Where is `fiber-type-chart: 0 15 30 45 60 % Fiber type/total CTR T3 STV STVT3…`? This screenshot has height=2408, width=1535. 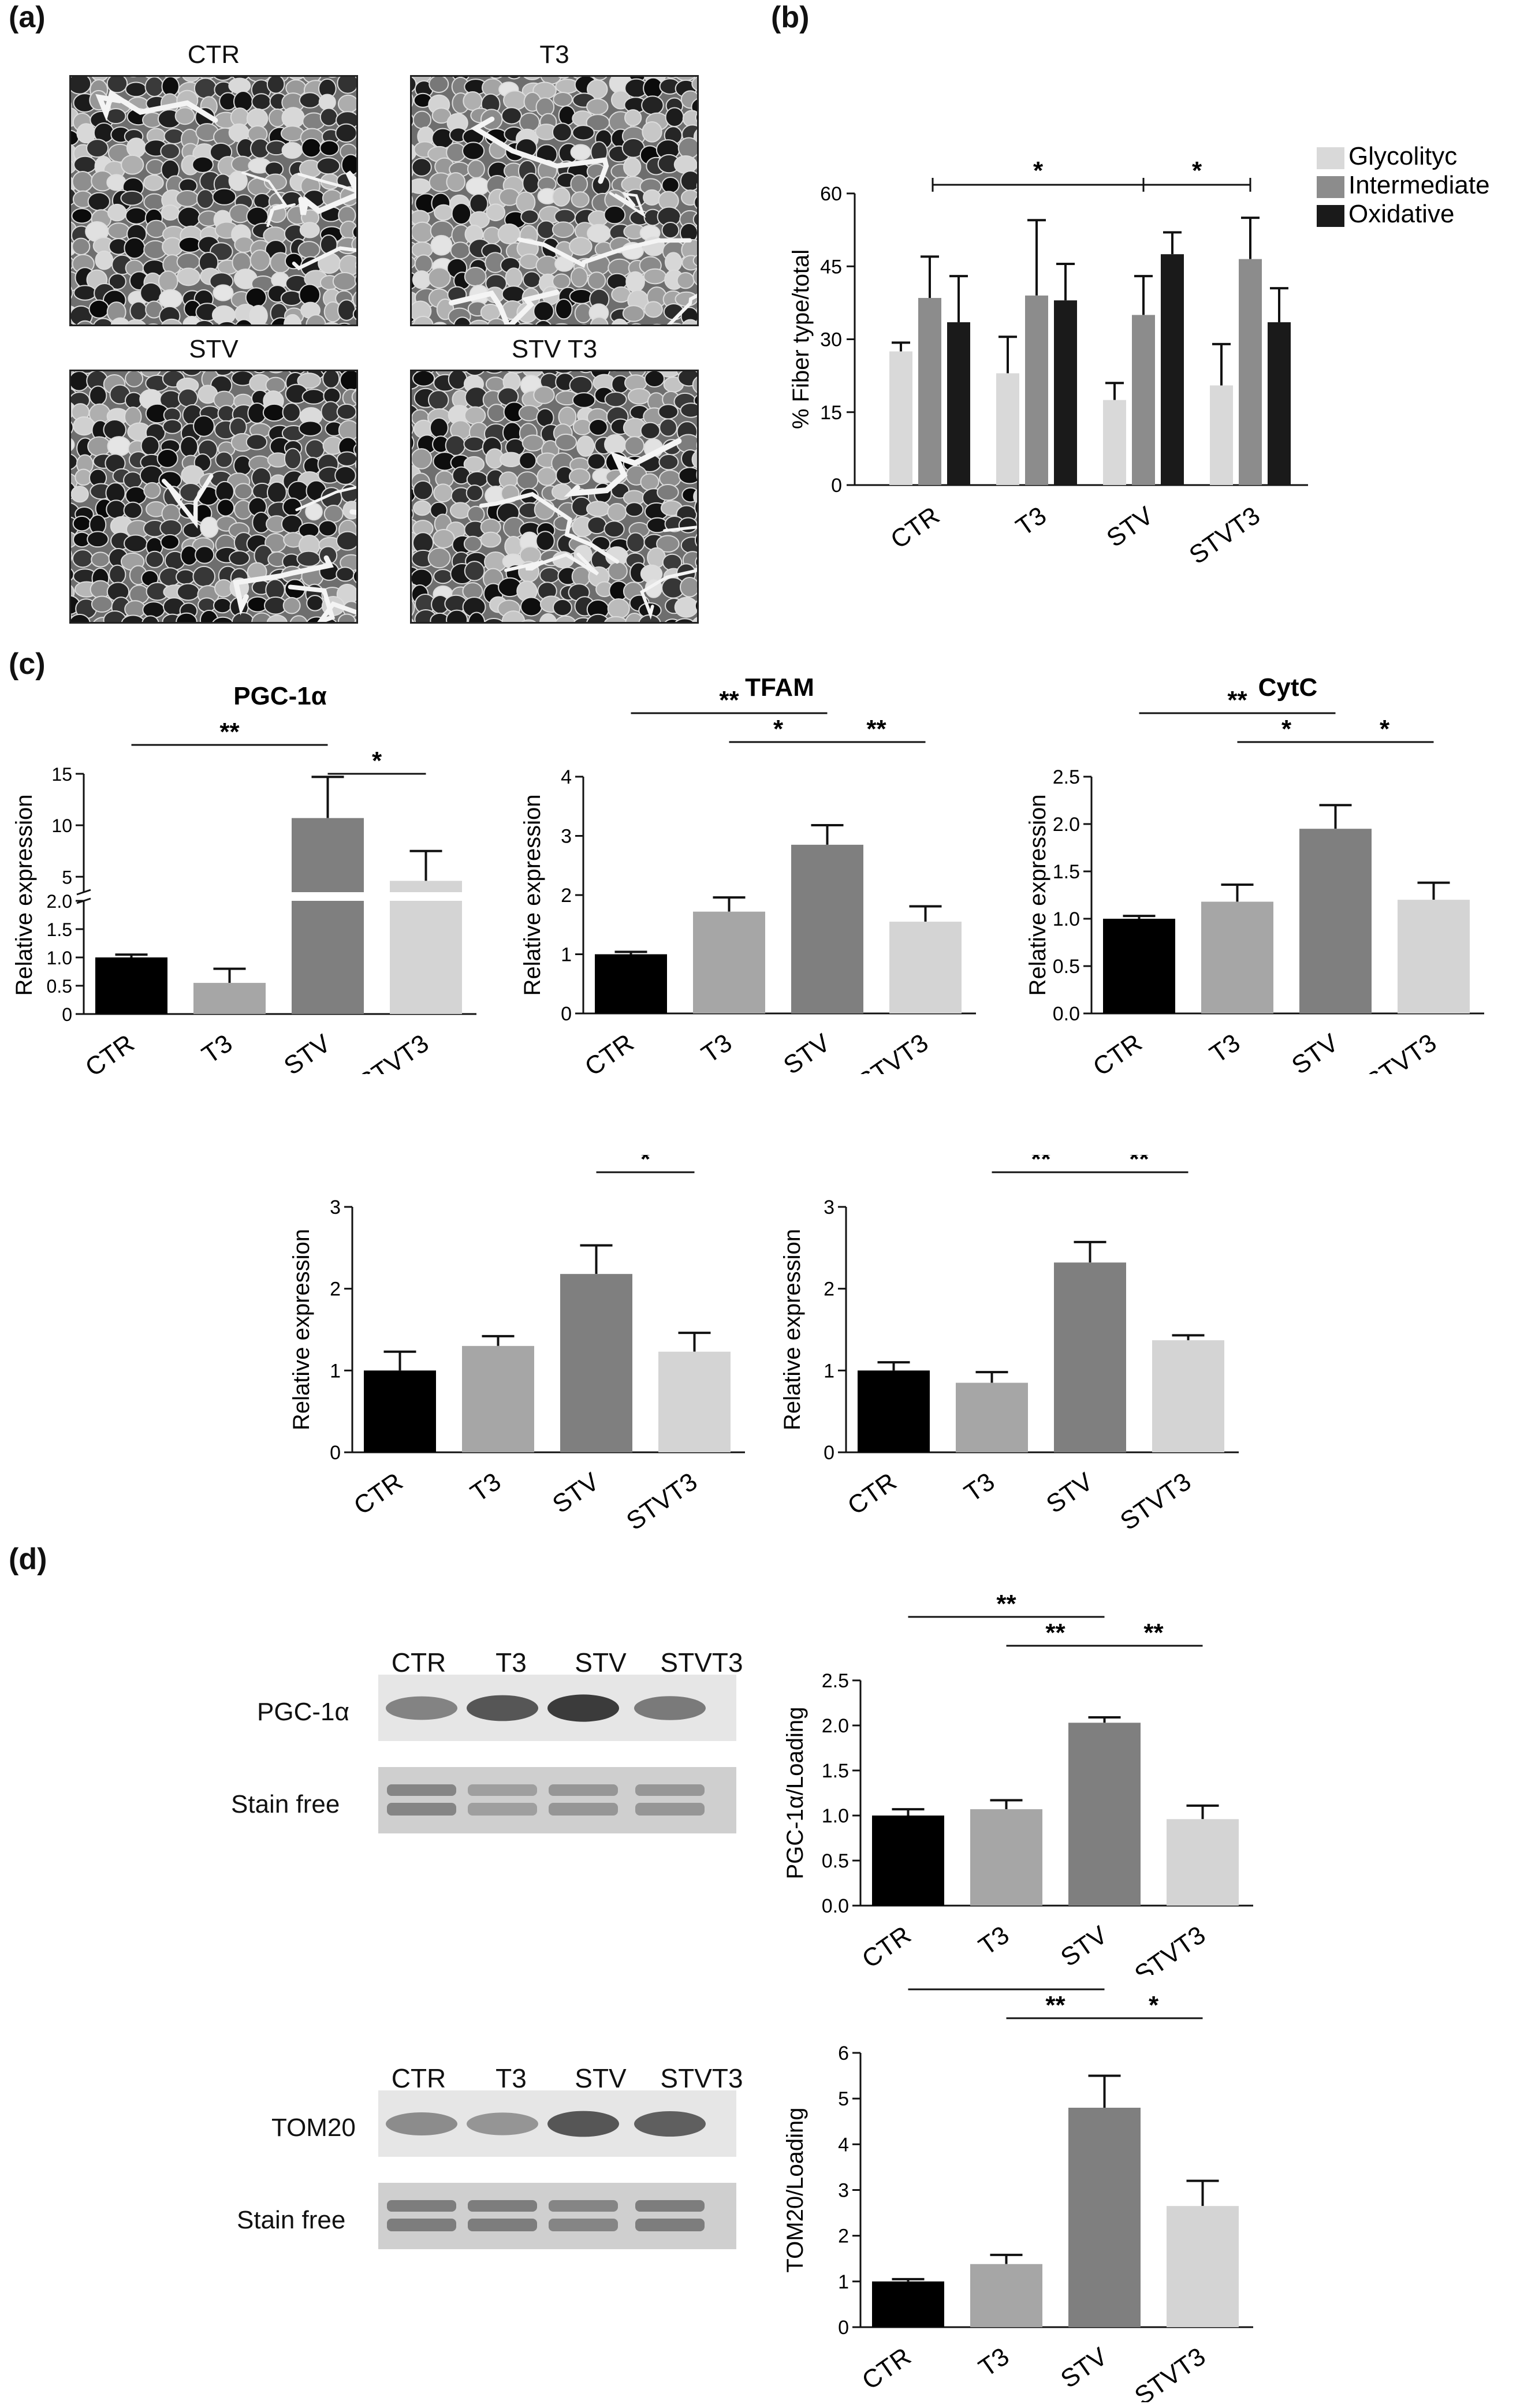
fiber-type-chart: 0 15 30 45 60 % Fiber type/total CTR T3 STV STVT3… is located at coordinates (1139, 356).